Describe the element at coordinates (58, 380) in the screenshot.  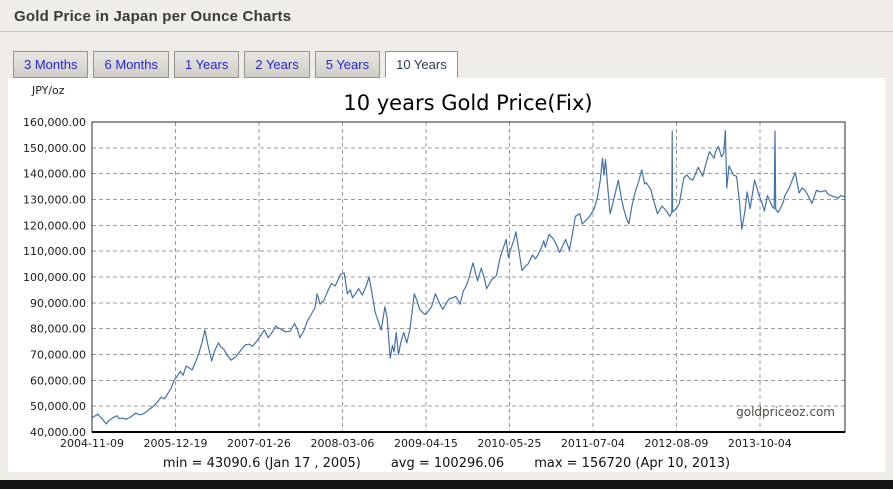
I see `y-axis-tick-label: 60,000.00` at that location.